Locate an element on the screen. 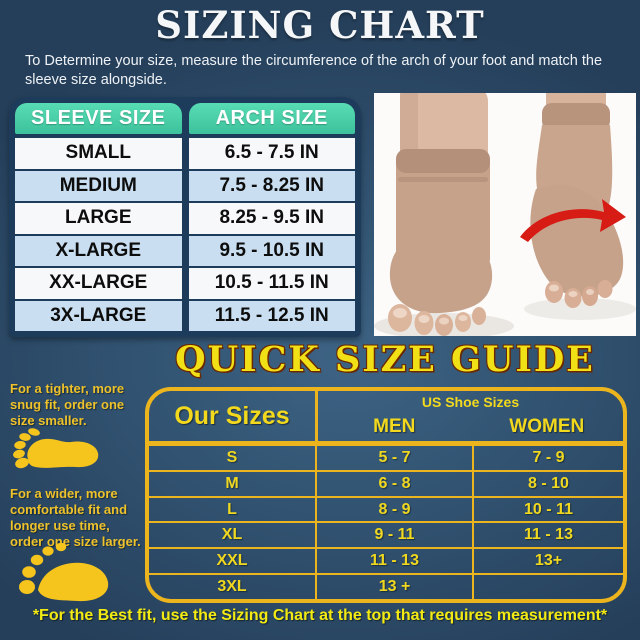  floor-shadow is located at coordinates (580, 309).